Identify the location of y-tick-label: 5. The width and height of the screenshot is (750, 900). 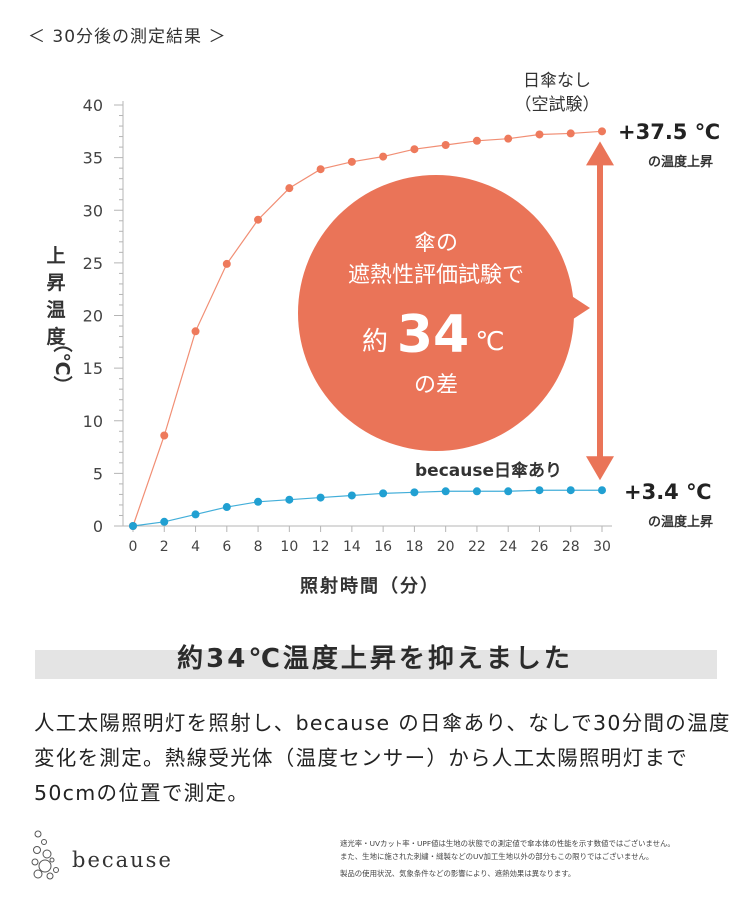
(98, 473).